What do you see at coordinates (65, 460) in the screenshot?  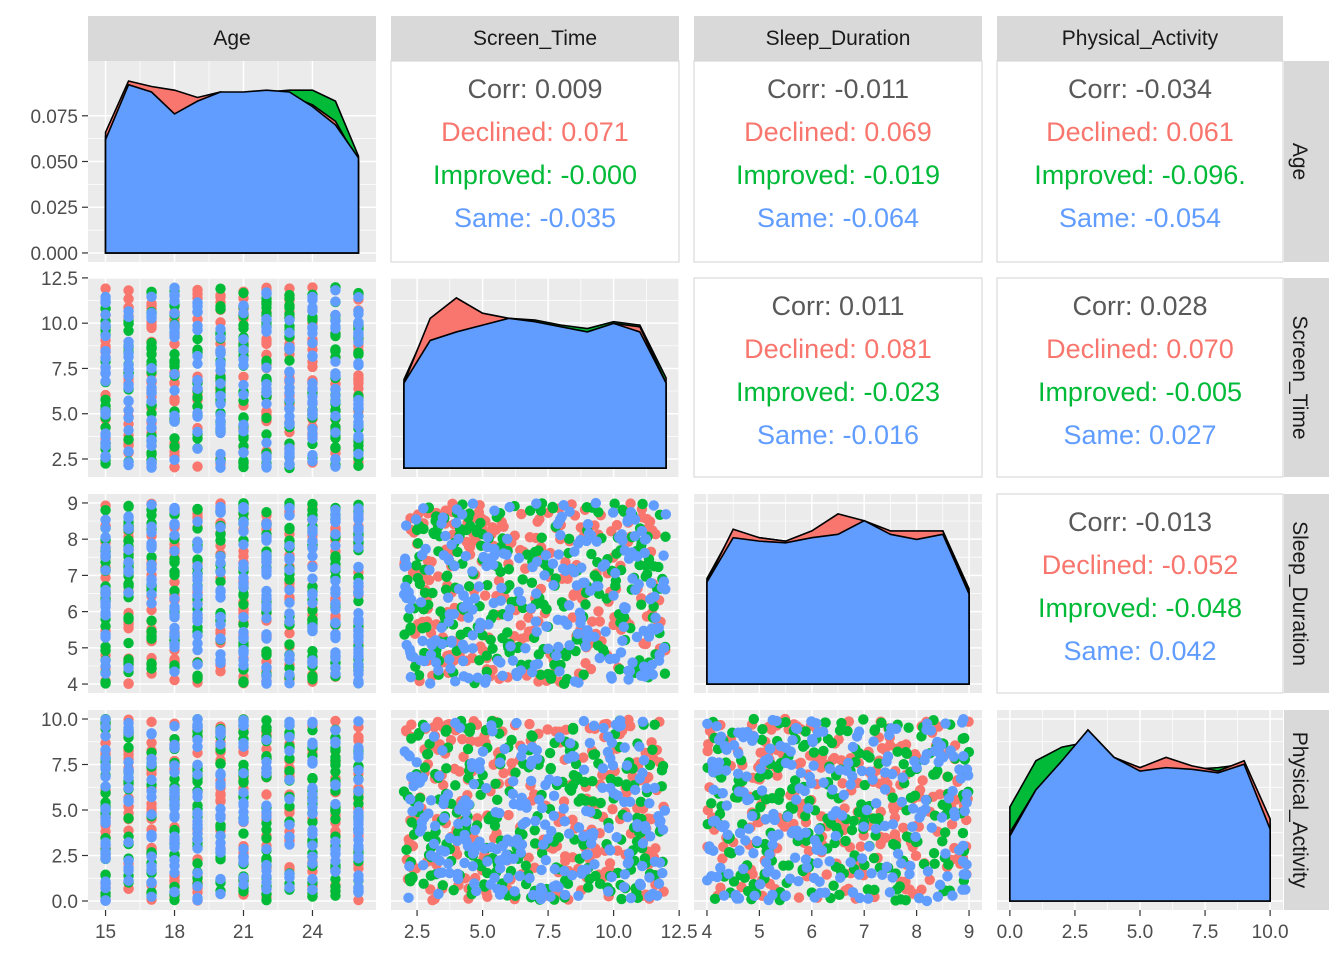 I see `y-tick-label: 2.5` at bounding box center [65, 460].